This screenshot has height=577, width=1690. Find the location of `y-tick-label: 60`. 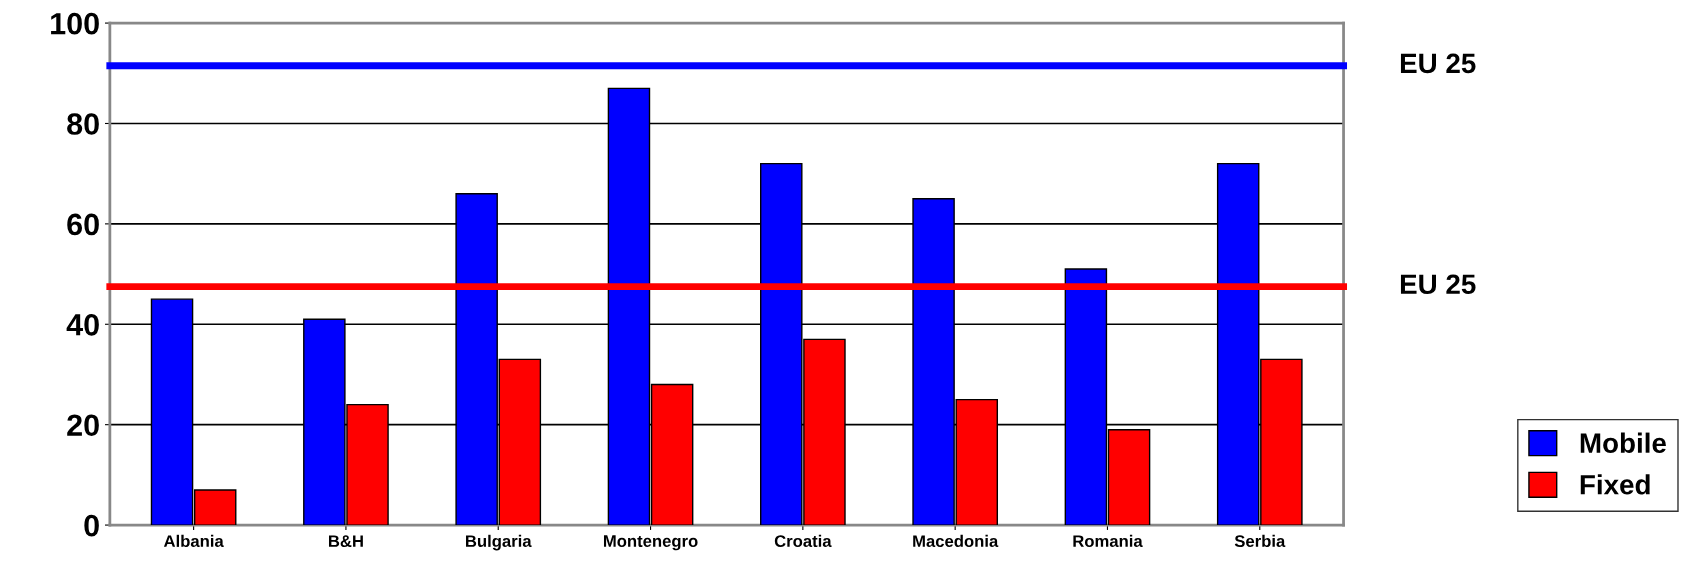

y-tick-label: 60 is located at coordinates (83, 224).